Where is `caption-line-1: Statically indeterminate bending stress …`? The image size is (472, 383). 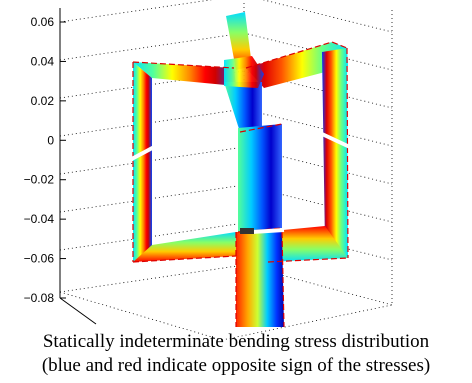 caption-line-1: Statically indeterminate bending stress … is located at coordinates (236, 341).